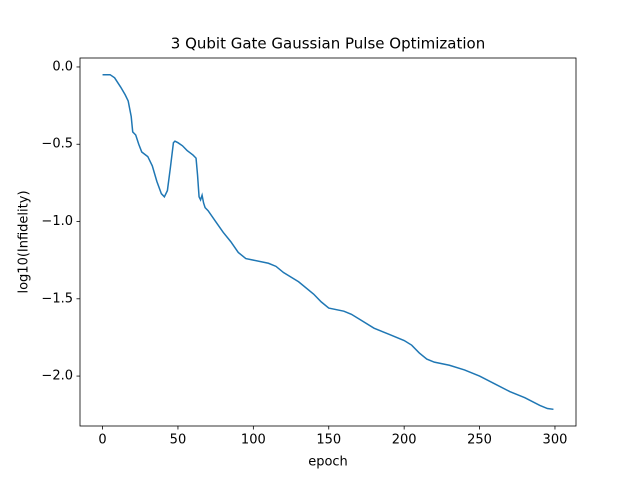 This screenshot has height=484, width=640. Describe the element at coordinates (57, 144) in the screenshot. I see `y-tick-label: −0.5` at that location.